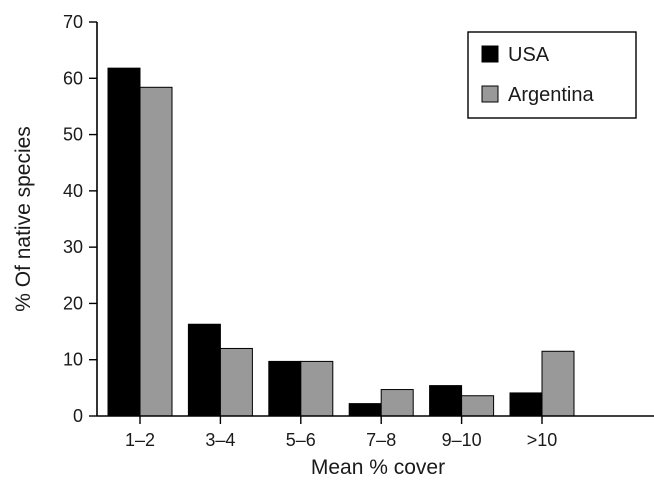  I want to click on x-axis-title: Mean % cover, so click(378, 467).